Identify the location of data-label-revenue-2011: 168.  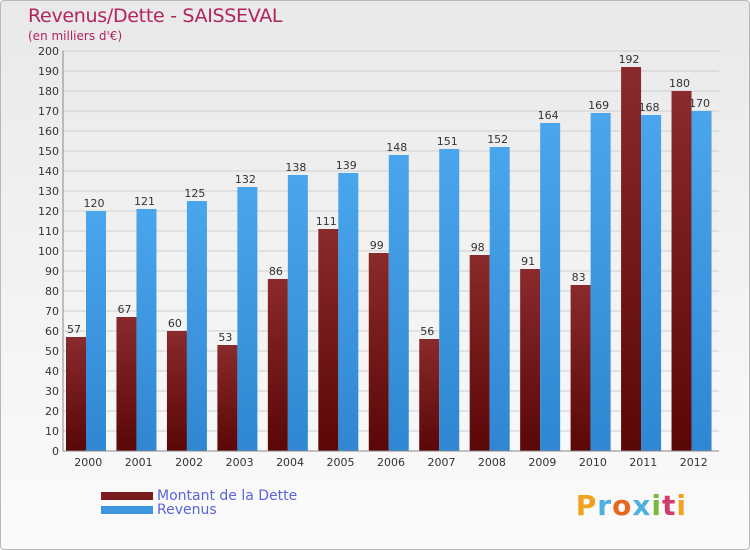
(649, 107).